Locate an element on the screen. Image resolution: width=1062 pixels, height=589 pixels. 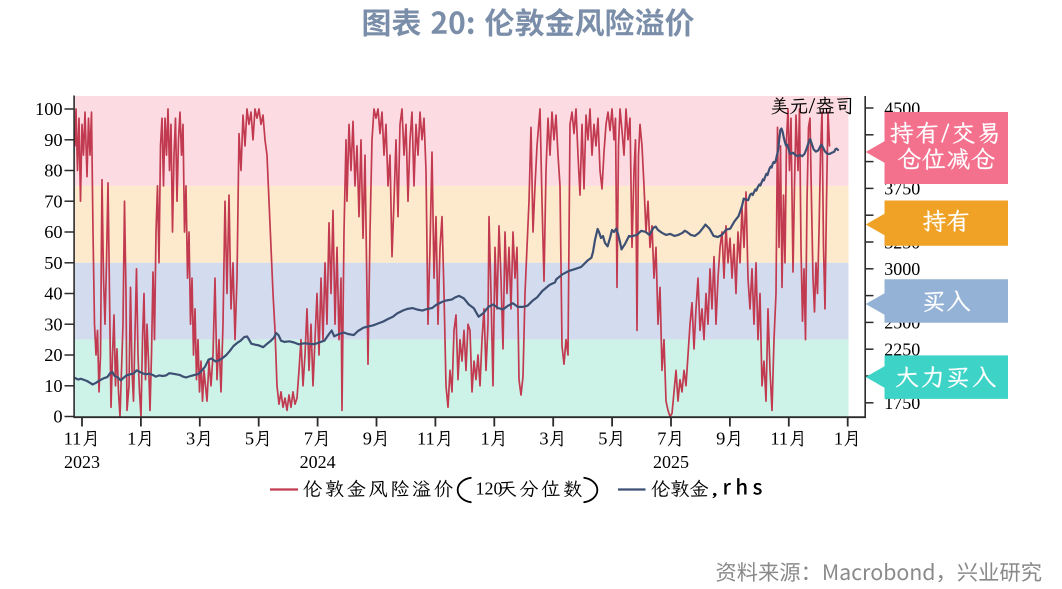
svg-text: 0 is located at coordinates (57, 417).